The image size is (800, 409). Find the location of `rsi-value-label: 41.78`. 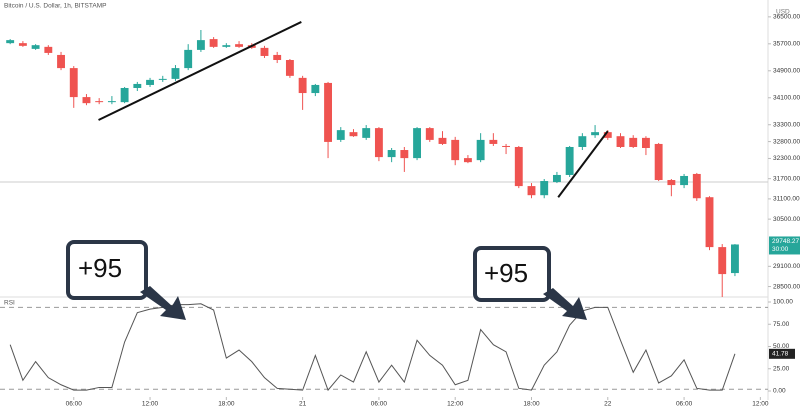

rsi-value-label: 41.78 is located at coordinates (780, 354).